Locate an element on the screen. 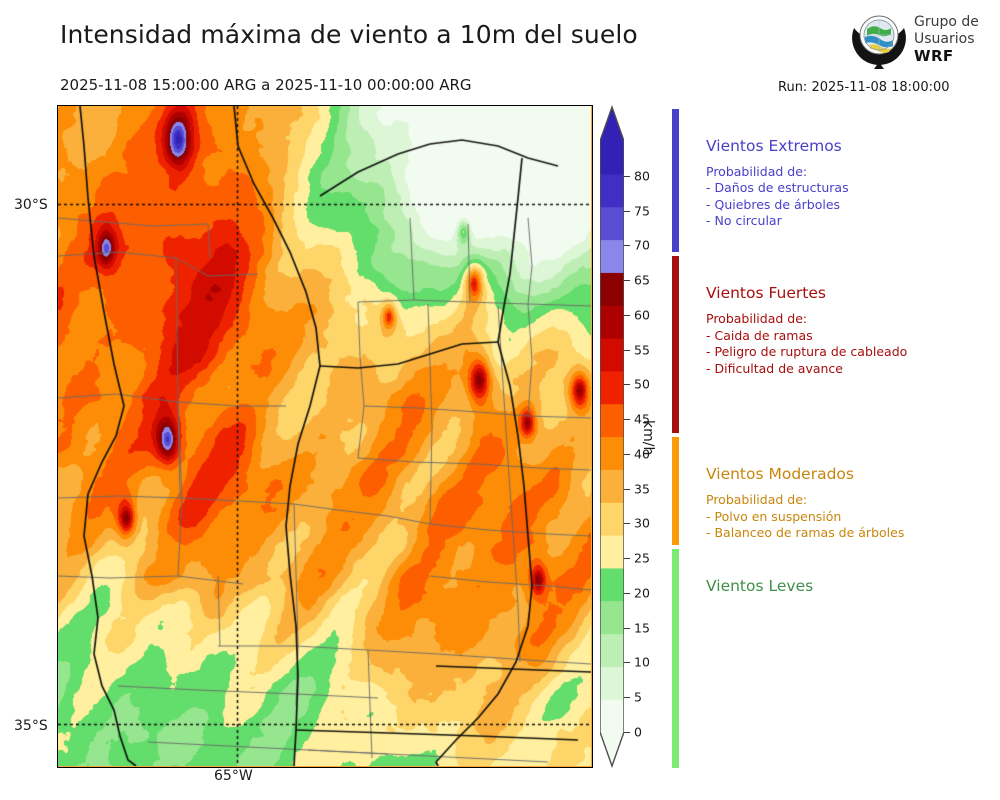  legend-intro-fuertes: Probabilidad de: is located at coordinates (757, 319).